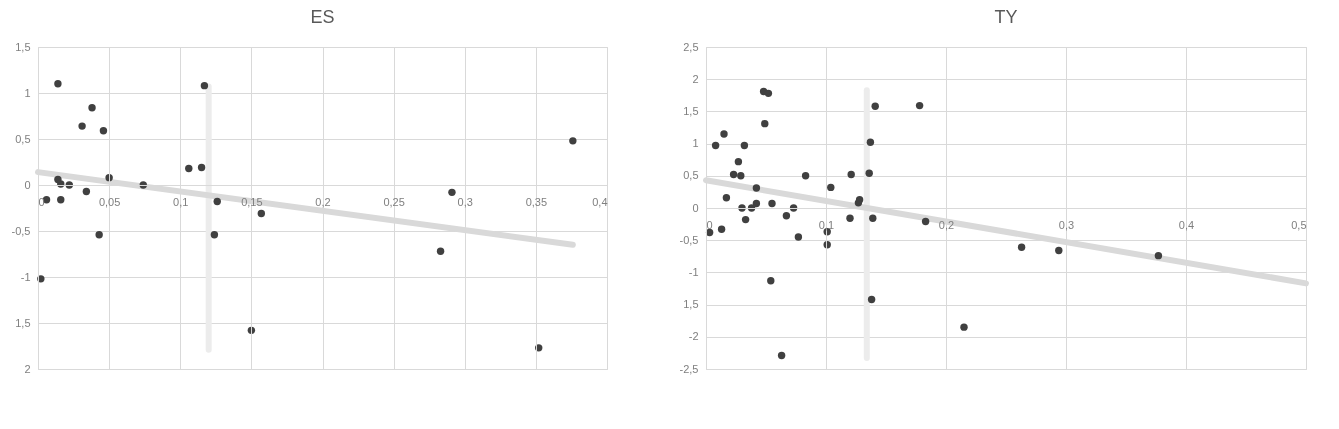 Image resolution: width=1339 pixels, height=429 pixels. What do you see at coordinates (536, 201) in the screenshot?
I see `x-tick-label: 0,35` at bounding box center [536, 201].